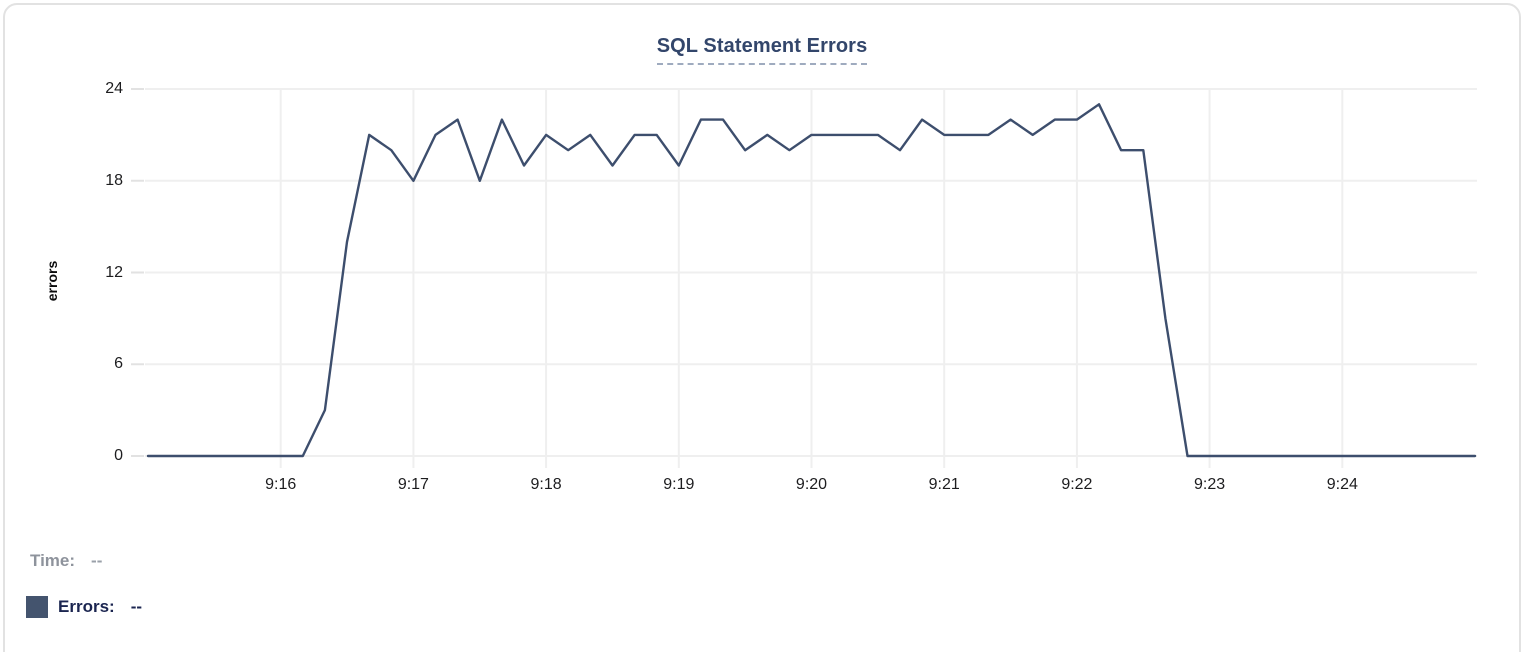 The width and height of the screenshot is (1528, 652). What do you see at coordinates (281, 484) in the screenshot?
I see `x-tick-label: 9:16` at bounding box center [281, 484].